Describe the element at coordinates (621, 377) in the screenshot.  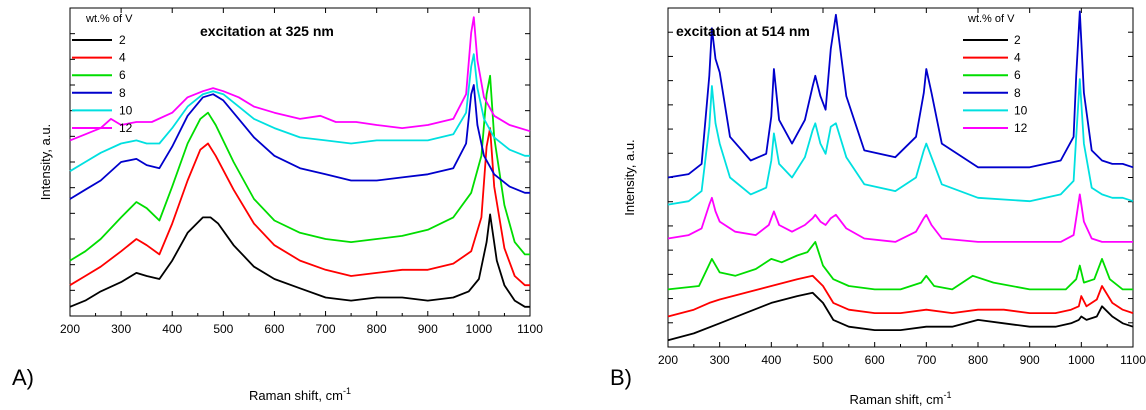
I see `panel-label: B)` at that location.